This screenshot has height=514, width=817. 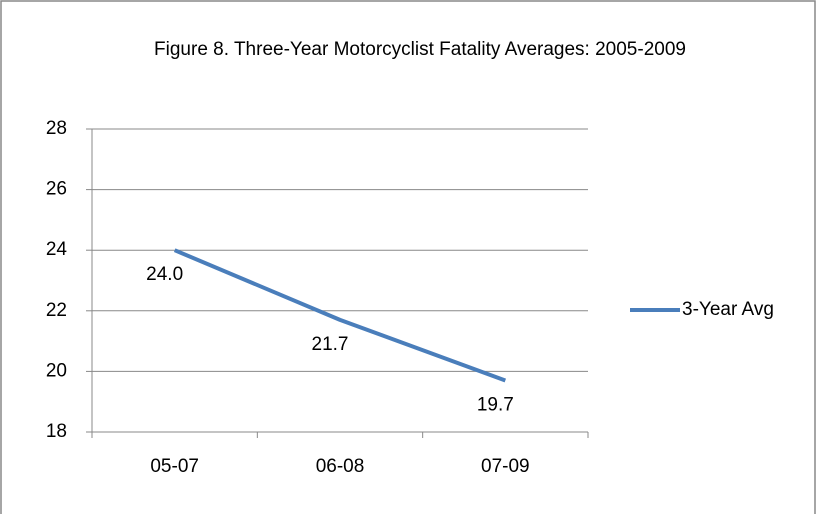 What do you see at coordinates (56, 370) in the screenshot?
I see `y-tick-label: 20` at bounding box center [56, 370].